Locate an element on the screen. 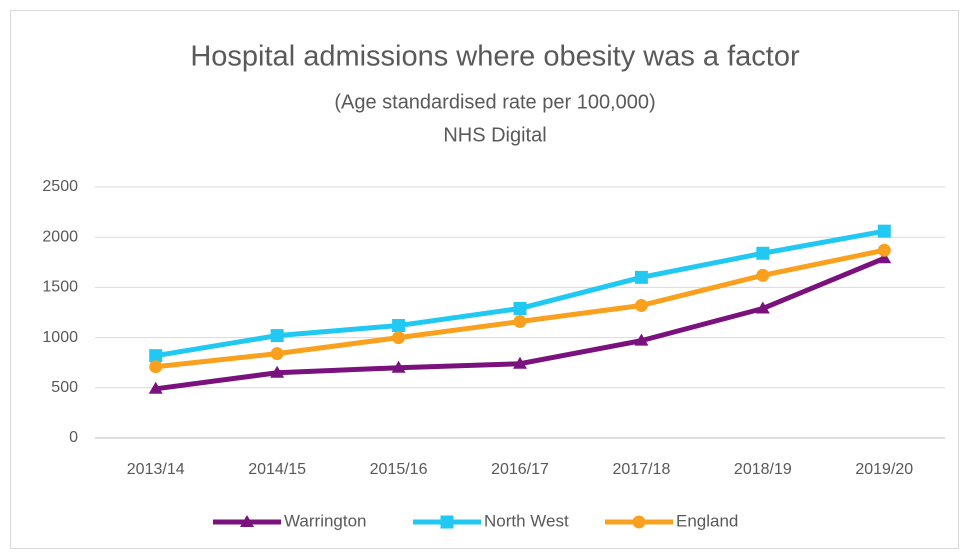 The height and width of the screenshot is (557, 969). x-tick-label: 2017/18 is located at coordinates (642, 469).